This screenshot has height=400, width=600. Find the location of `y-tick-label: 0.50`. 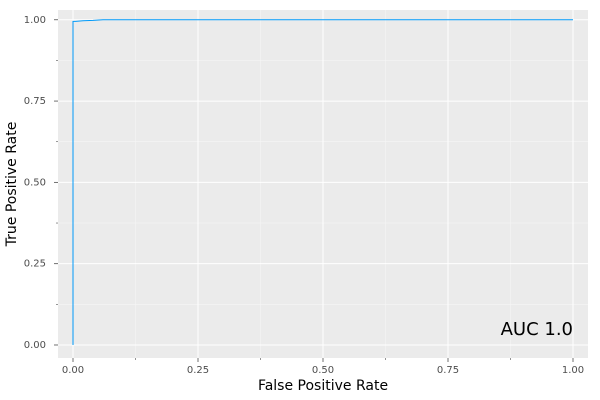

y-tick-label: 0.50 is located at coordinates (35, 182).